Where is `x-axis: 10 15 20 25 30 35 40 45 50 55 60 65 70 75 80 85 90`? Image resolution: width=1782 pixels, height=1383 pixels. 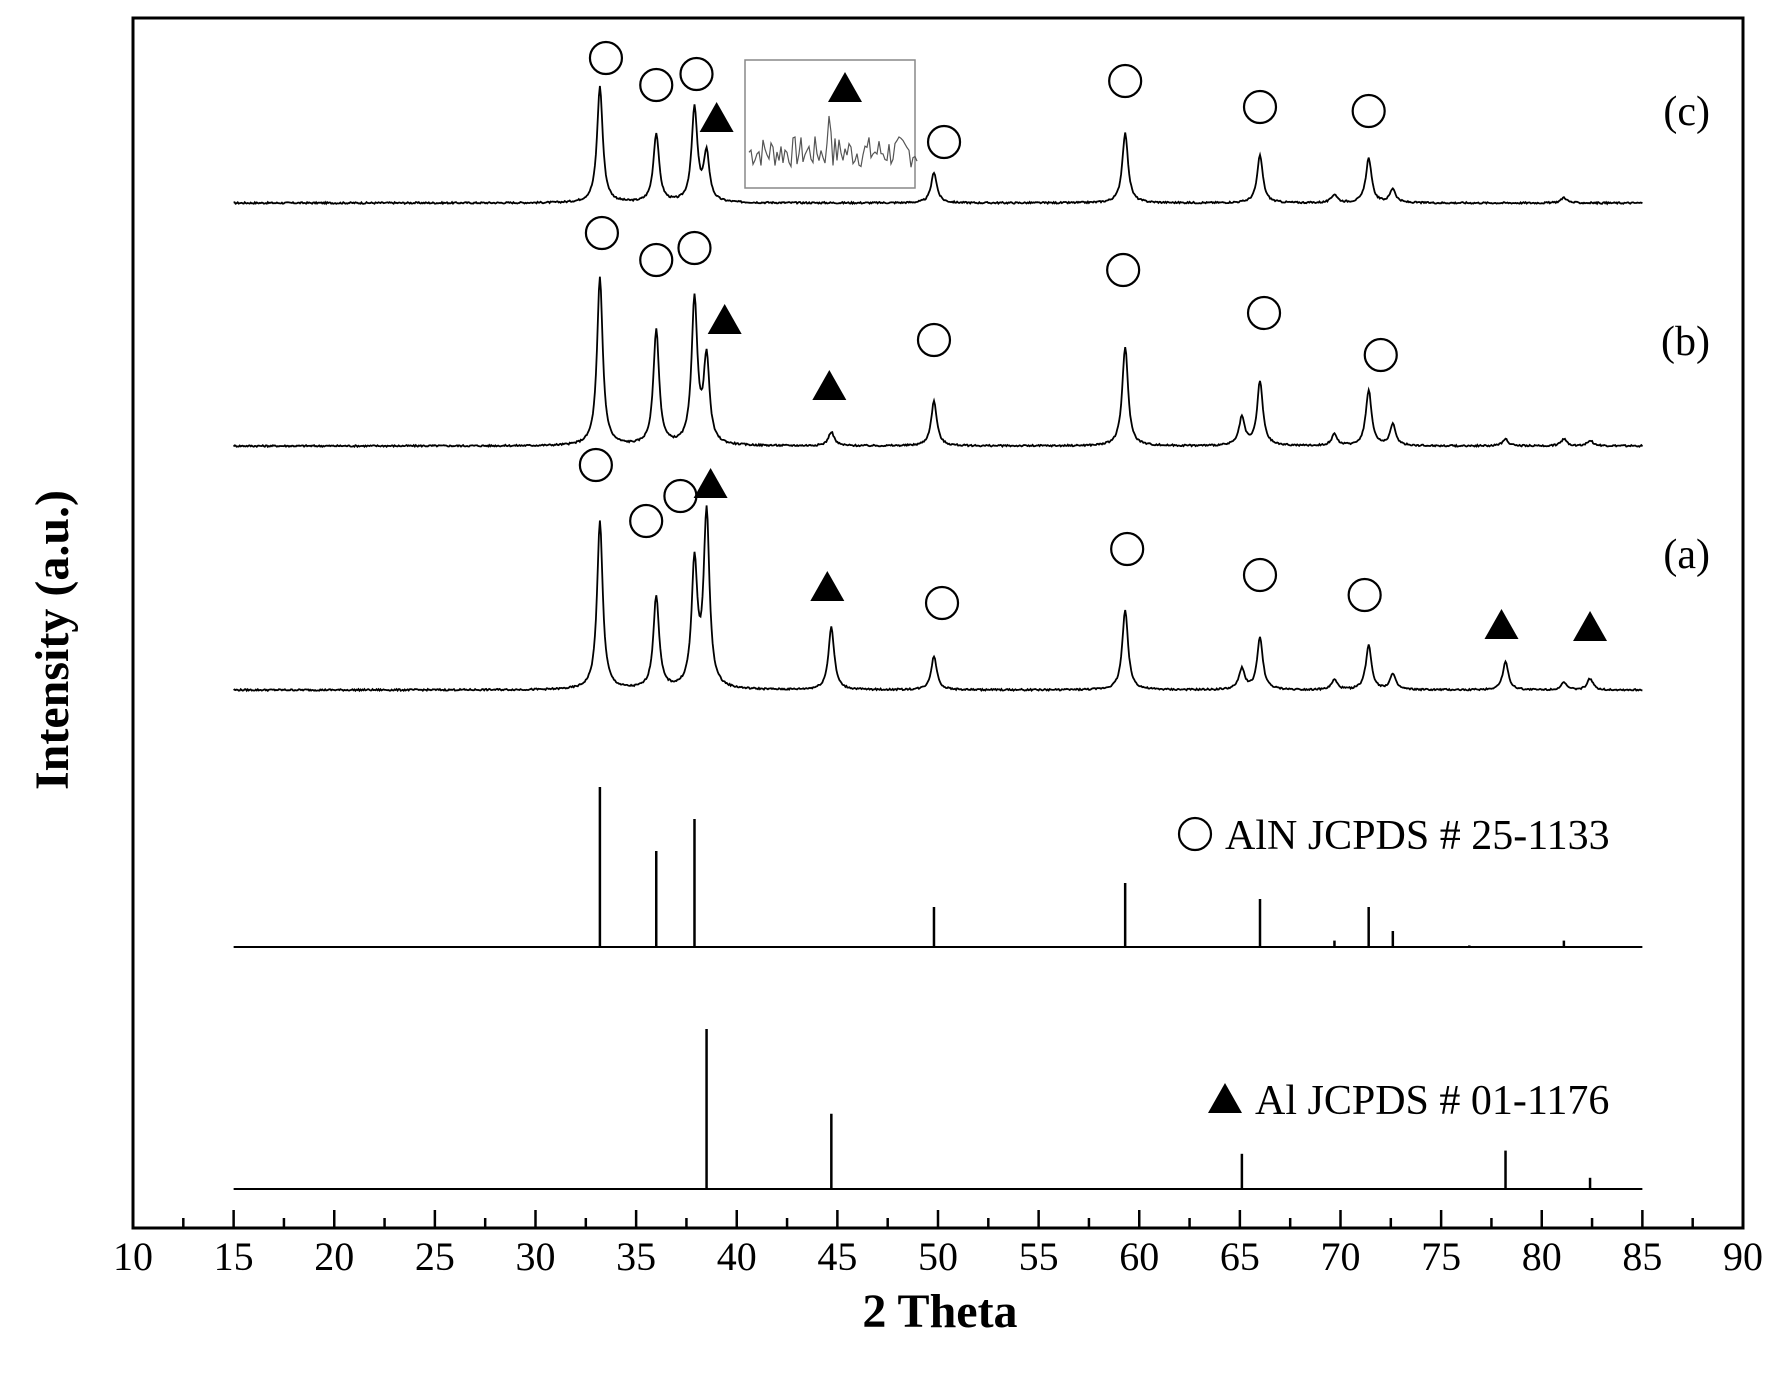
x-axis: 10 15 20 25 30 35 40 45 50 55 60 65 70 75 80 85 90 is located at coordinates (938, 1244).